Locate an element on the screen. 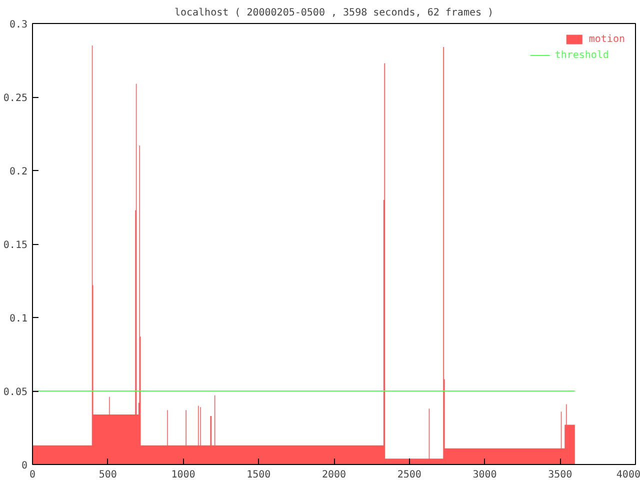  x-tick-label: 3500 is located at coordinates (560, 475).